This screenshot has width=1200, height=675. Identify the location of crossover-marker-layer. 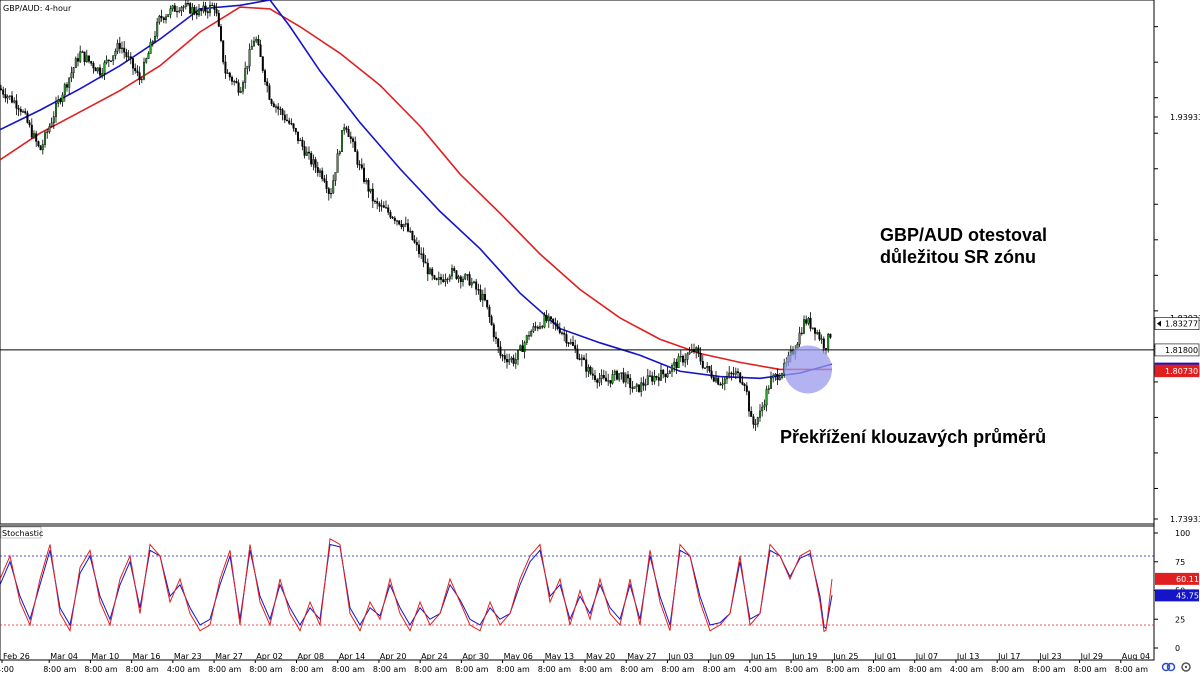
(808, 369).